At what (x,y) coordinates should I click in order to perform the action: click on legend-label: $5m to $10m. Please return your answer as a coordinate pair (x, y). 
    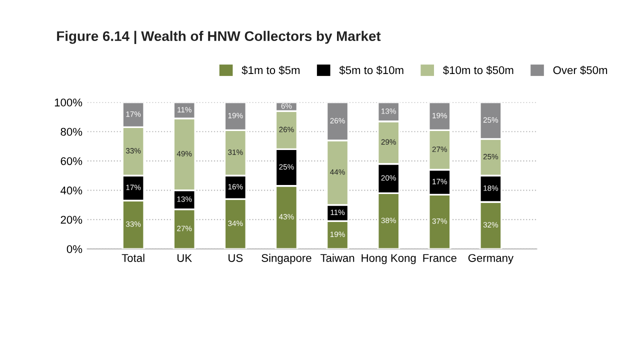
    Looking at the image, I should click on (371, 70).